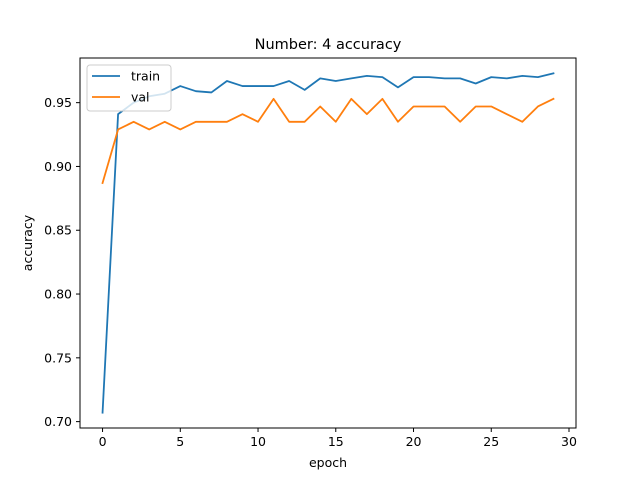  Describe the element at coordinates (58, 230) in the screenshot. I see `y-tick-label: 0.85` at that location.